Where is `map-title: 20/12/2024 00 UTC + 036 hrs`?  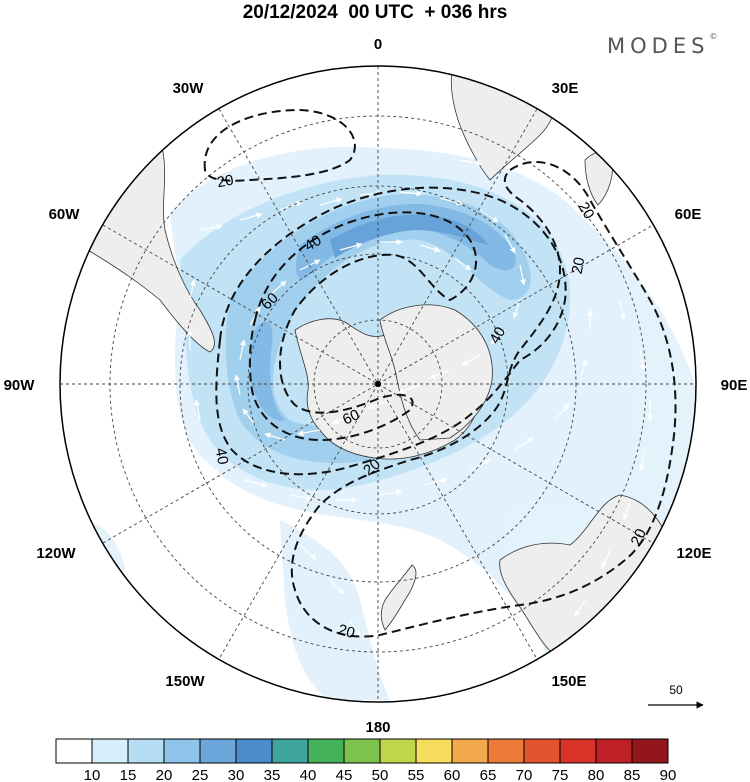 map-title: 20/12/2024 00 UTC + 036 hrs is located at coordinates (375, 12).